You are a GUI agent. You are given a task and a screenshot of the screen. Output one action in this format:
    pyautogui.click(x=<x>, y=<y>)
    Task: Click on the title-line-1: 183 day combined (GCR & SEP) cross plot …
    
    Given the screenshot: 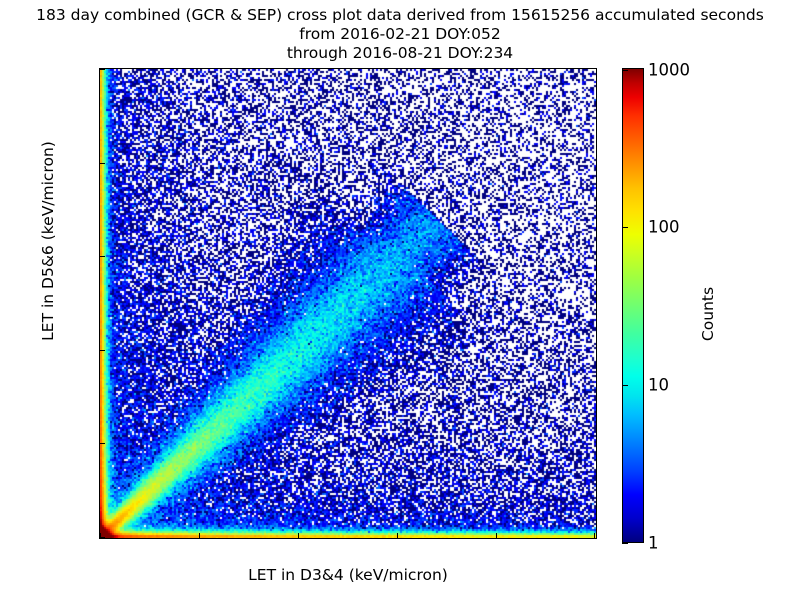 What is the action you would take?
    pyautogui.click(x=400, y=15)
    